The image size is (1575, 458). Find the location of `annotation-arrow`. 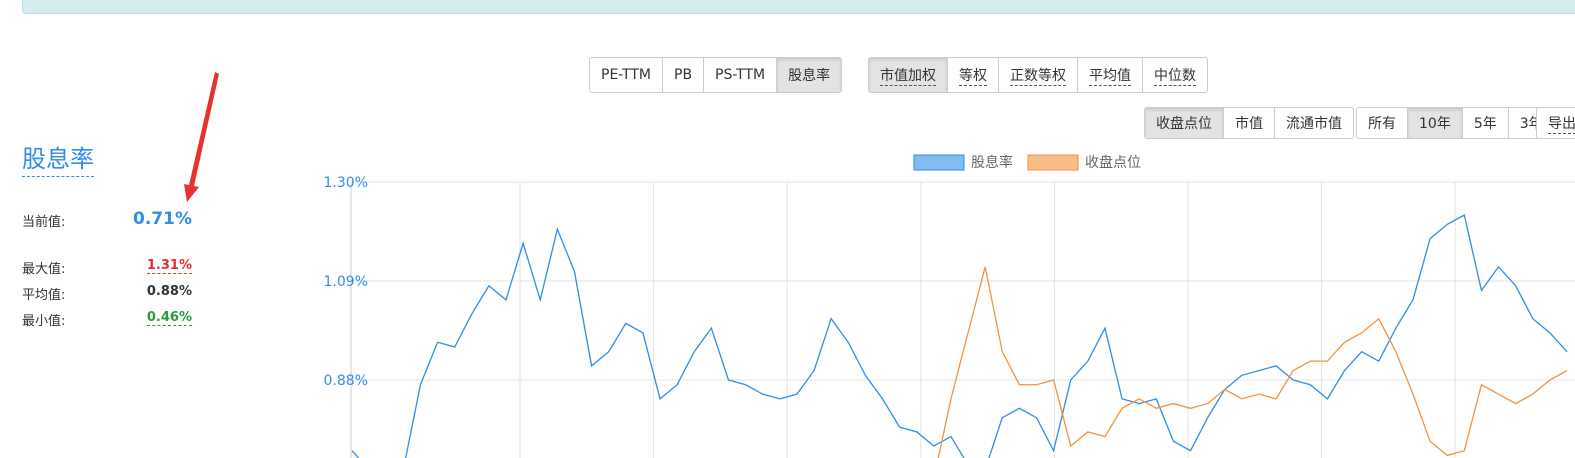

annotation-arrow is located at coordinates (201, 137).